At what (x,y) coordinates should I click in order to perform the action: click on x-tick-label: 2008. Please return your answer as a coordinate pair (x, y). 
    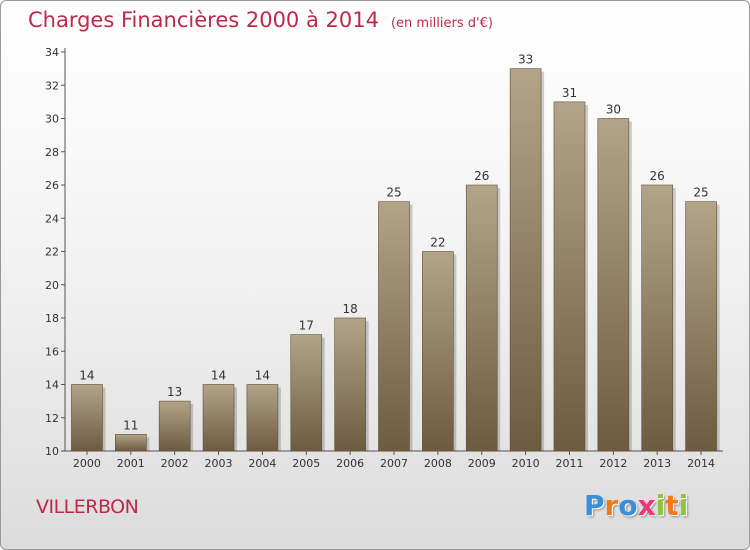
    Looking at the image, I should click on (438, 463).